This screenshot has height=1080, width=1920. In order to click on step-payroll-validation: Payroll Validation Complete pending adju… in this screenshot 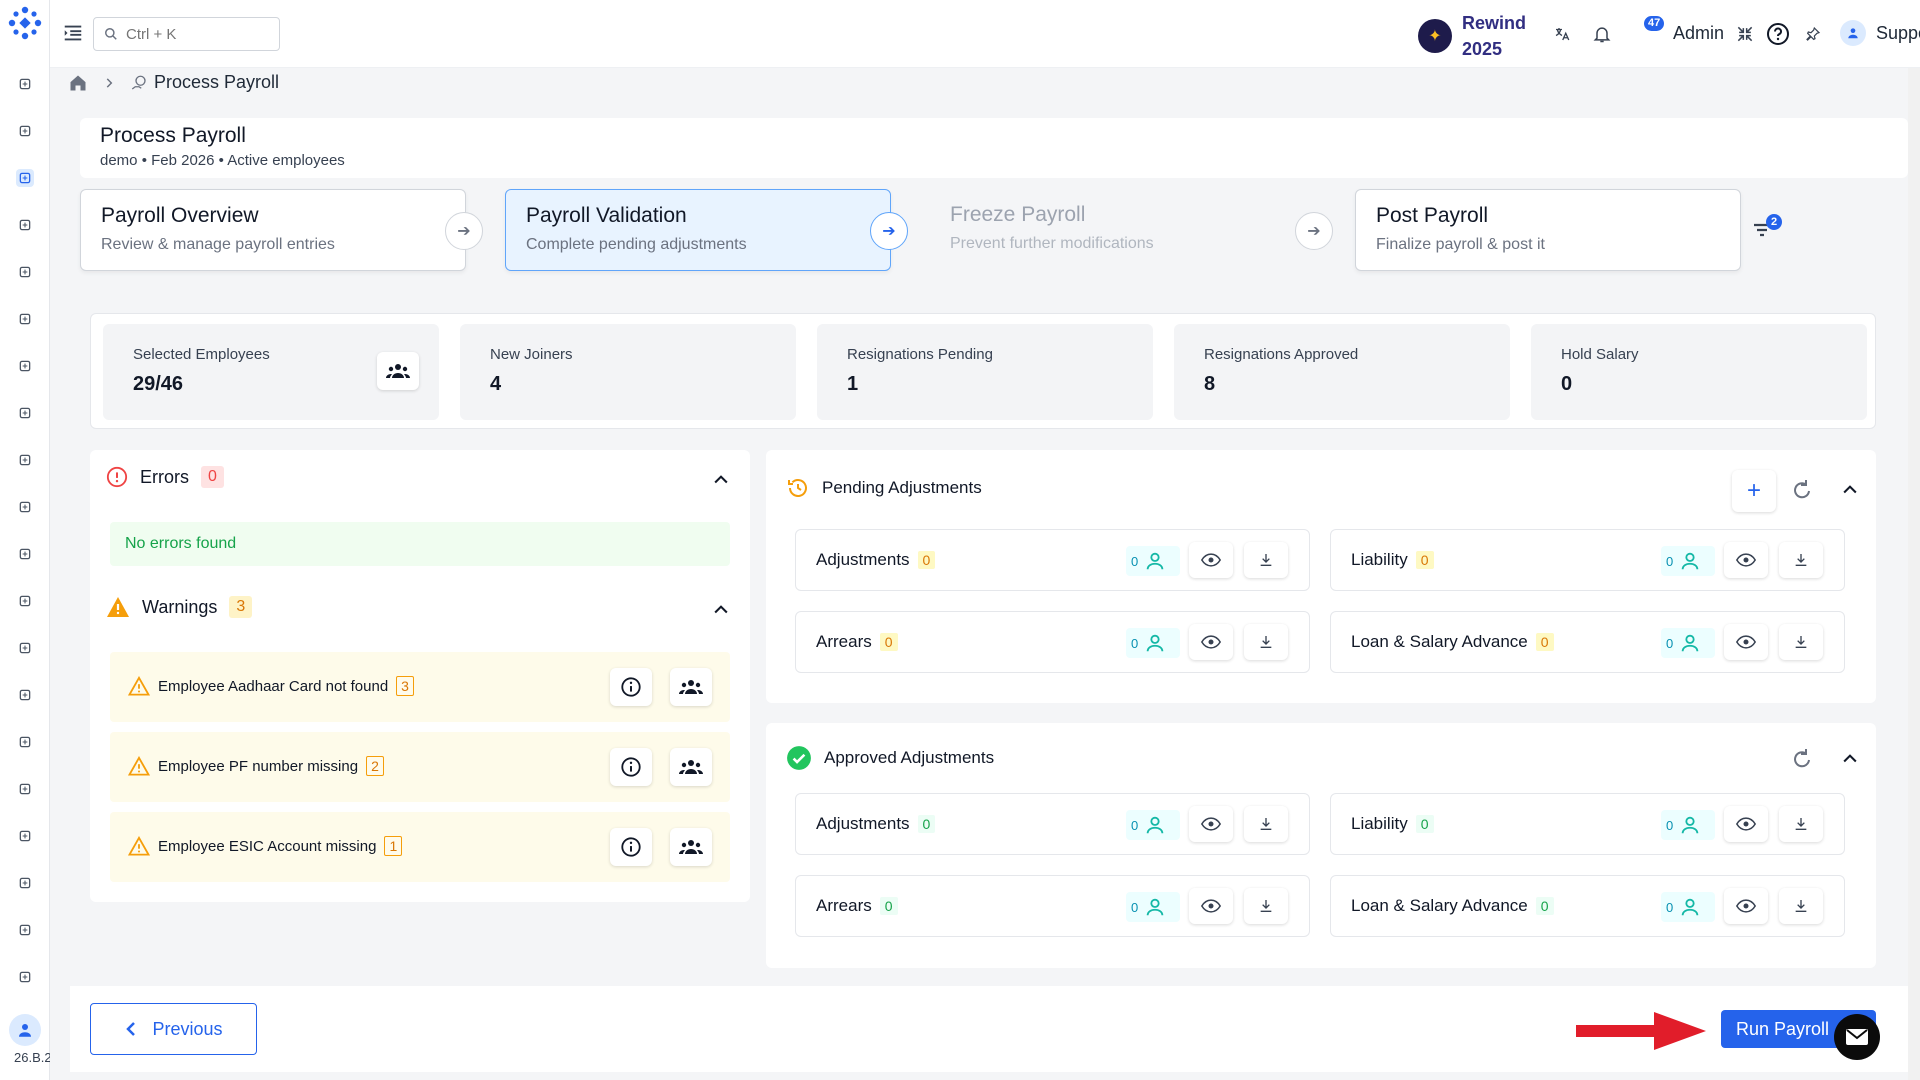, I will do `click(698, 230)`.